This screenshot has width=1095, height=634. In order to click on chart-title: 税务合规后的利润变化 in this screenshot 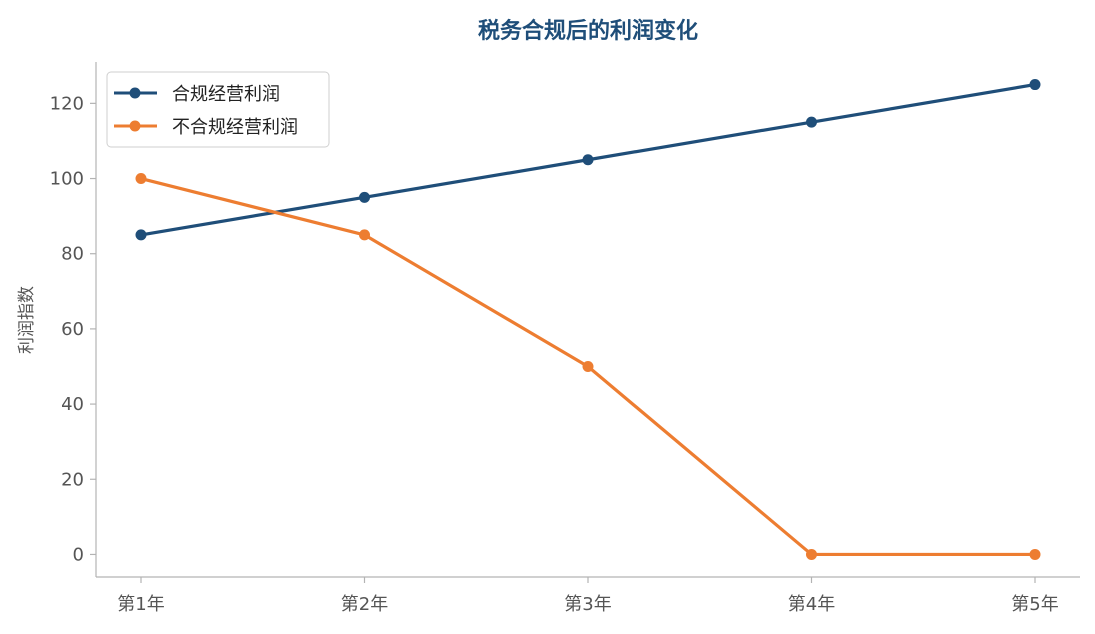, I will do `click(588, 31)`.